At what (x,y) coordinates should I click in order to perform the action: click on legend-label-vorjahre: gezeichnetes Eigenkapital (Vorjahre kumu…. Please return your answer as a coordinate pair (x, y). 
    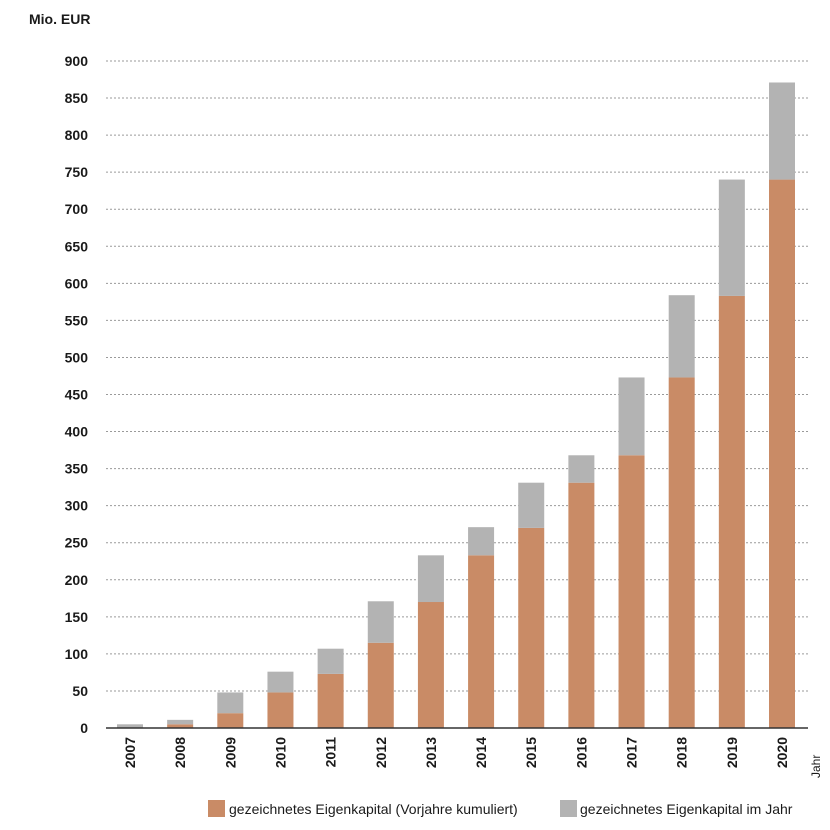
    Looking at the image, I should click on (373, 809).